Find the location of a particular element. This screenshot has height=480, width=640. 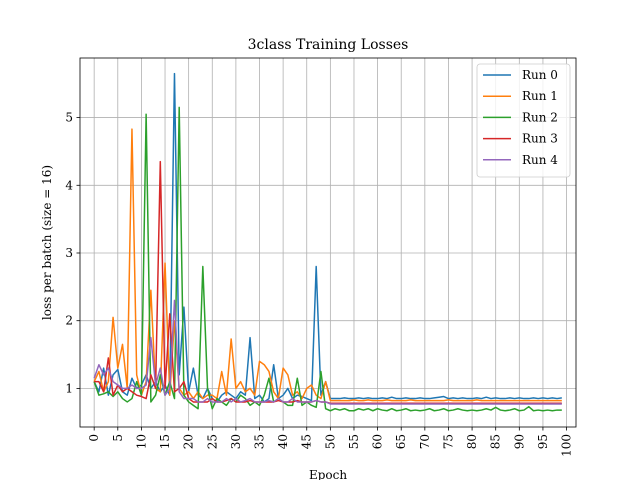

legend-label: Run 0 is located at coordinates (540, 75).